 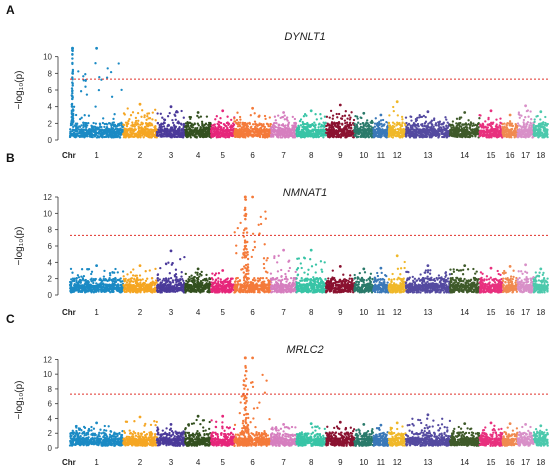 What do you see at coordinates (50, 123) in the screenshot?
I see `y-tick-label: 2` at bounding box center [50, 123].